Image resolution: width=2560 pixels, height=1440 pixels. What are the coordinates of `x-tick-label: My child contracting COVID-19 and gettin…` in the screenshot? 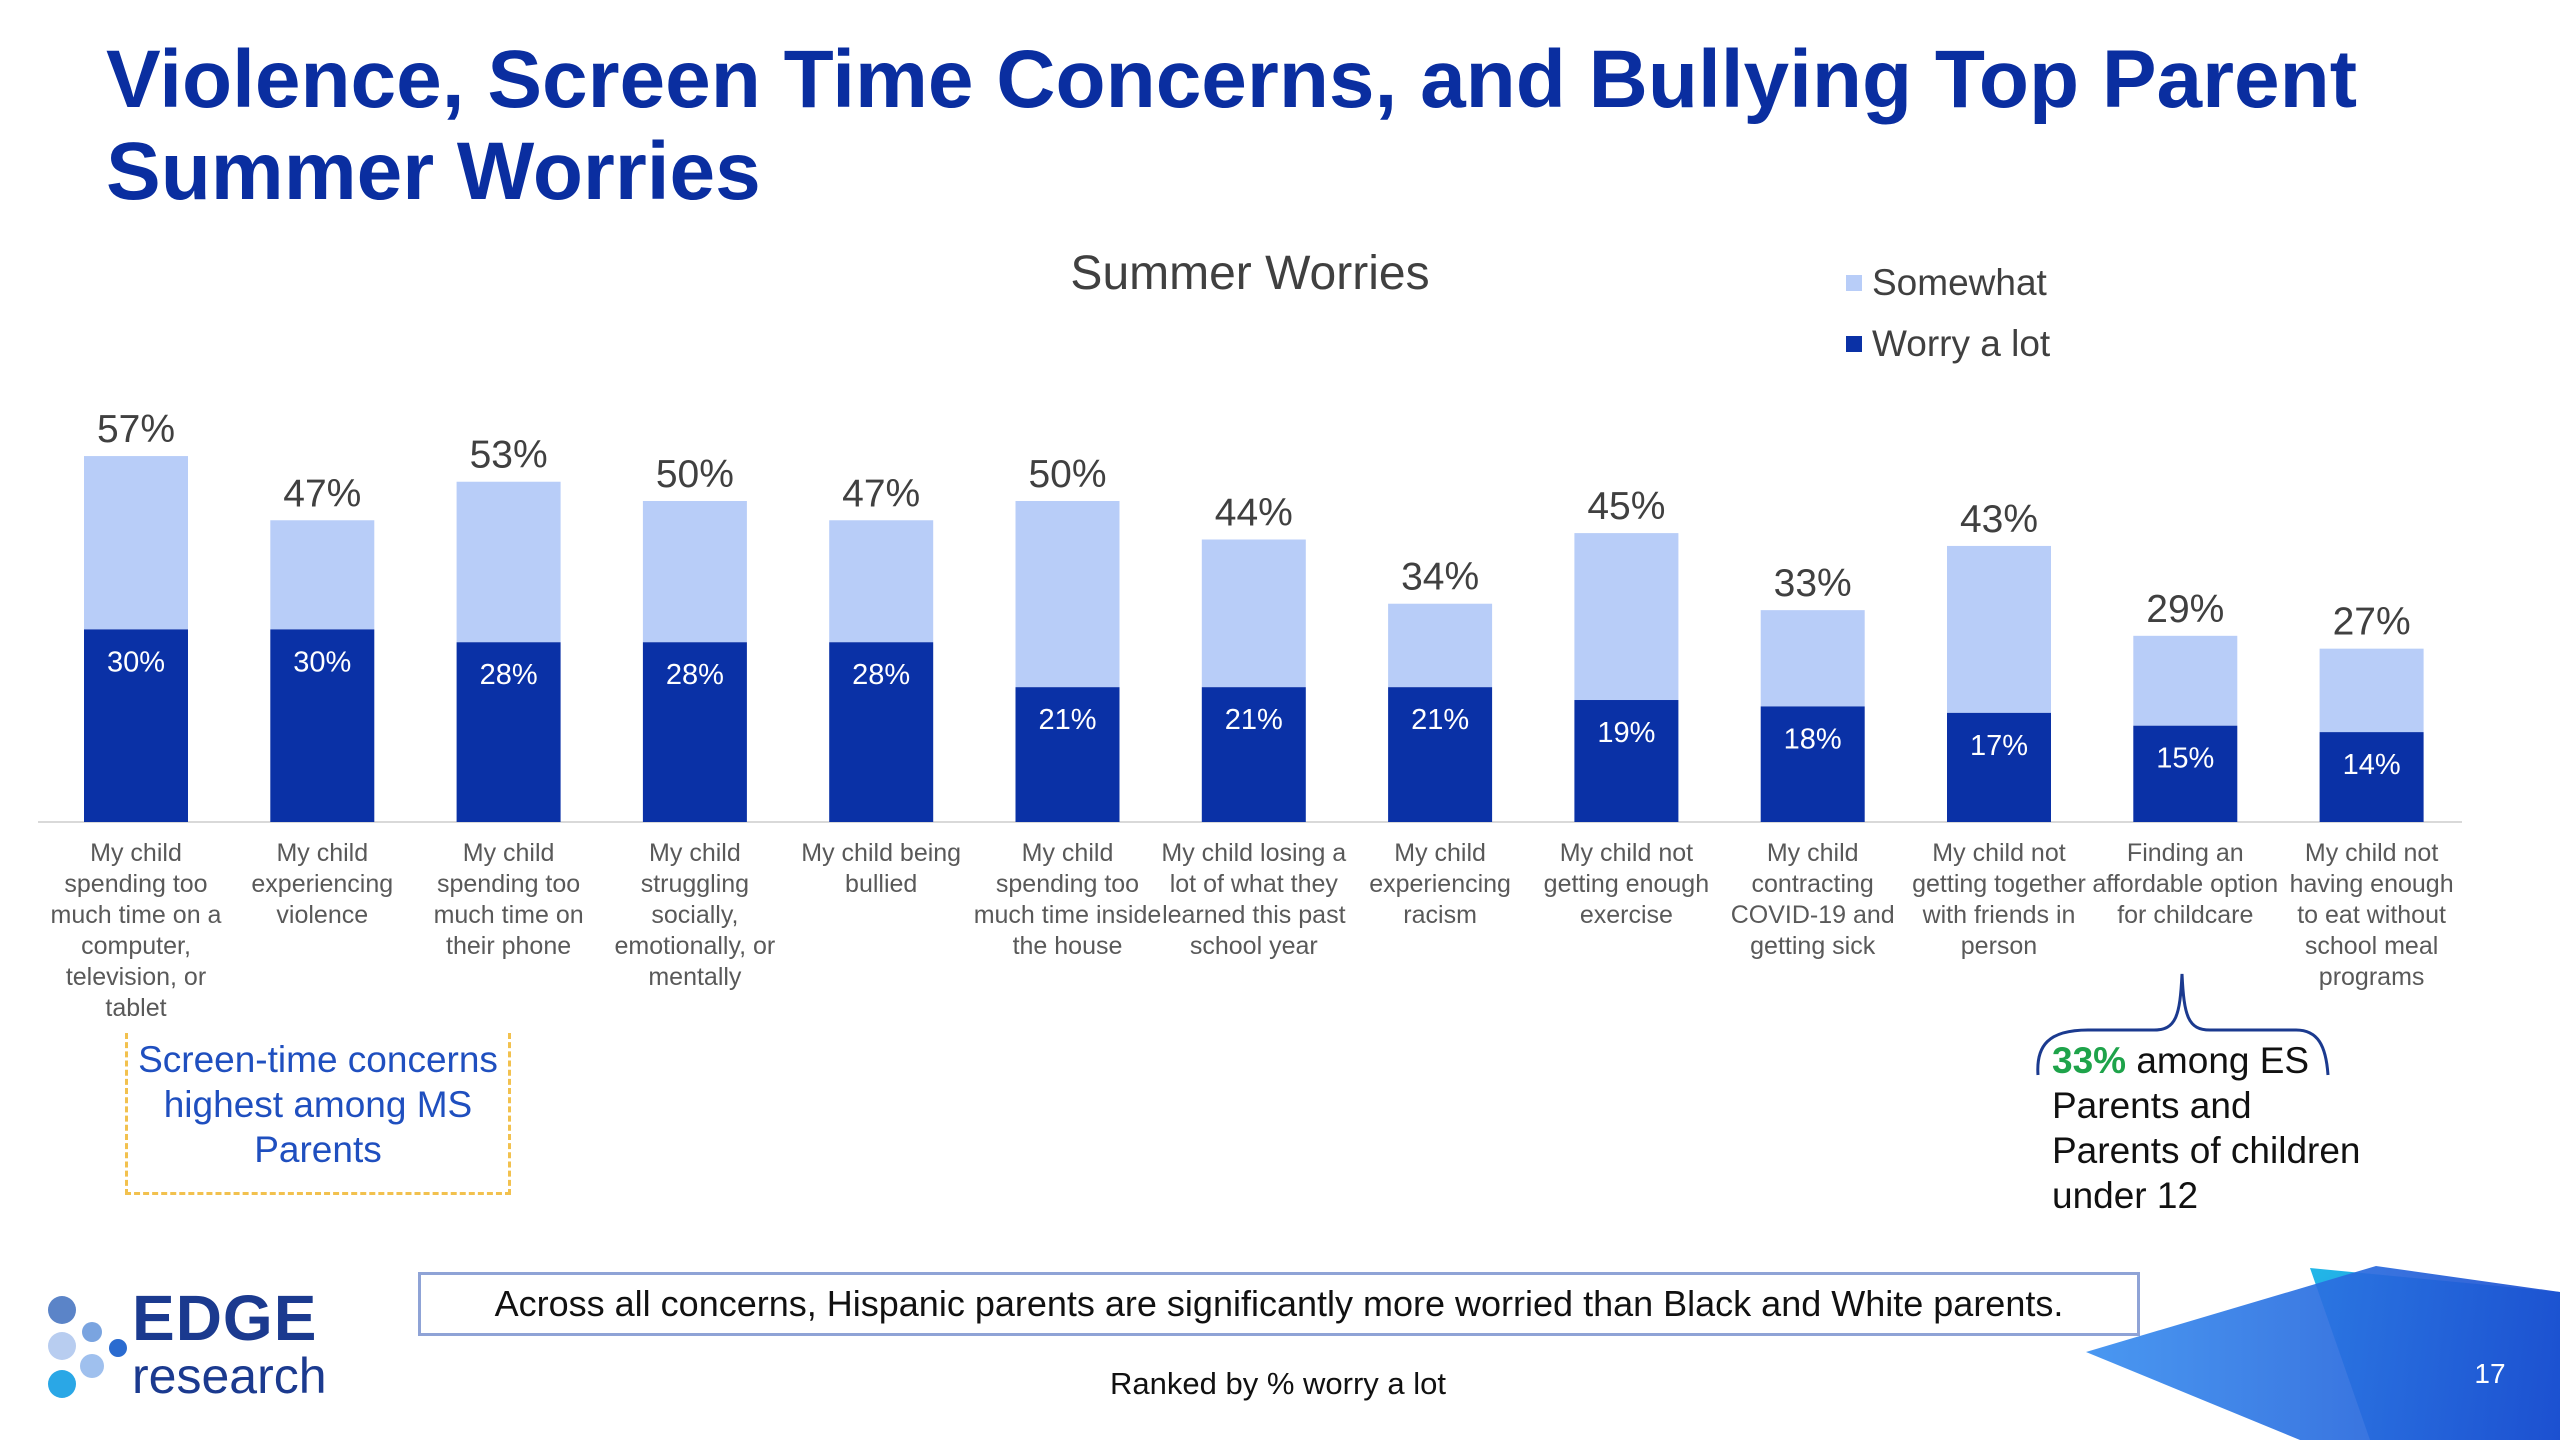 It's located at (1812, 899).